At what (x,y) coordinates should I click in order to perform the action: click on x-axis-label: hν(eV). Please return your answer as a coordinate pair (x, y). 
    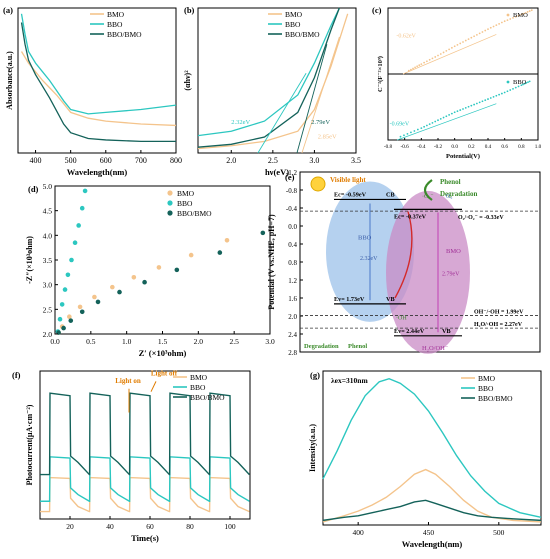
    Looking at the image, I should click on (277, 172).